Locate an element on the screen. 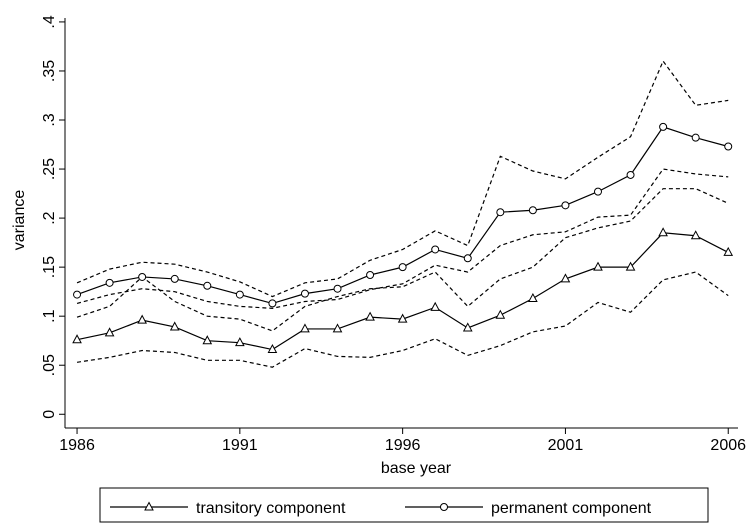 This screenshot has height=529, width=753. x-tick-label: 1986 is located at coordinates (77, 445).